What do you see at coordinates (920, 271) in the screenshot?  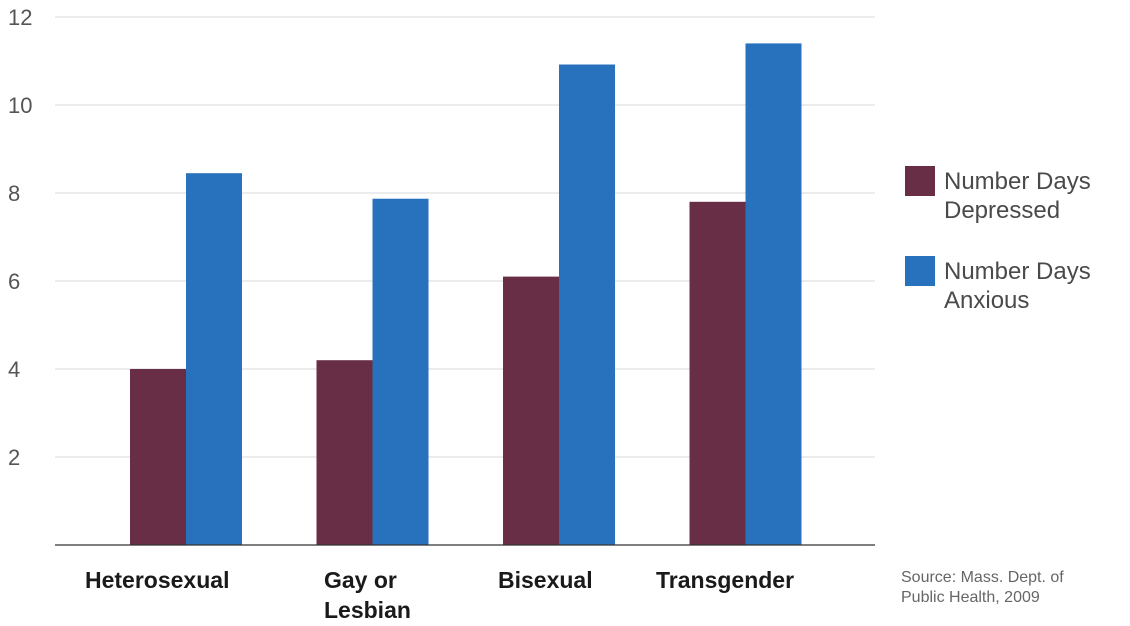 I see `legend-swatch-anxious` at bounding box center [920, 271].